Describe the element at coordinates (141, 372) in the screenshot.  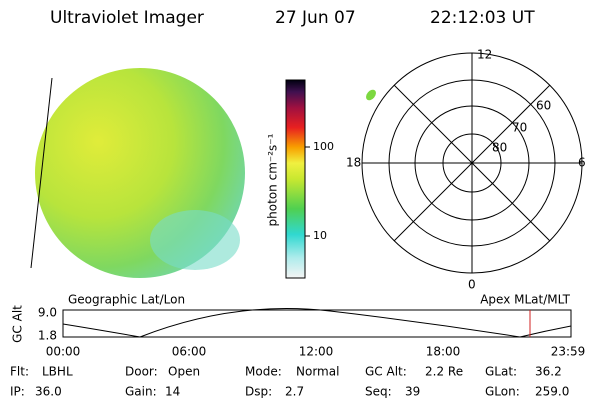
I see `status-label: Door:` at that location.